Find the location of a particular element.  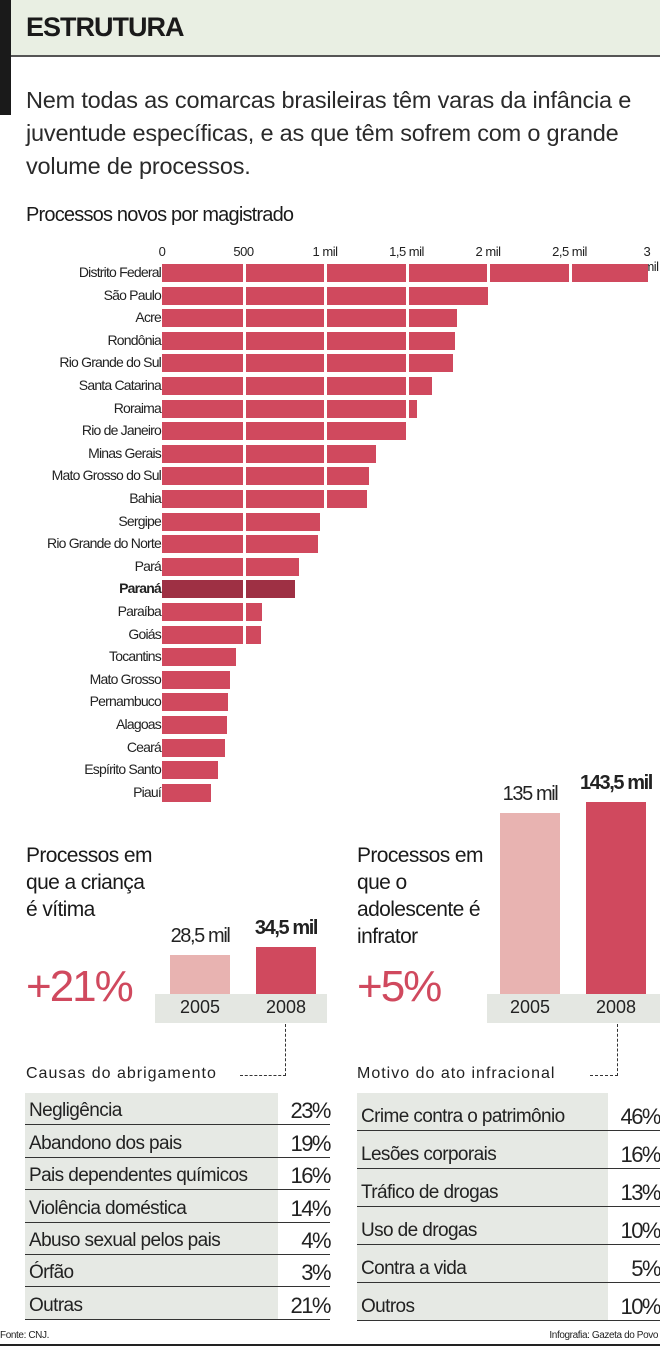

row-label: Contra a vida is located at coordinates (482, 1263).